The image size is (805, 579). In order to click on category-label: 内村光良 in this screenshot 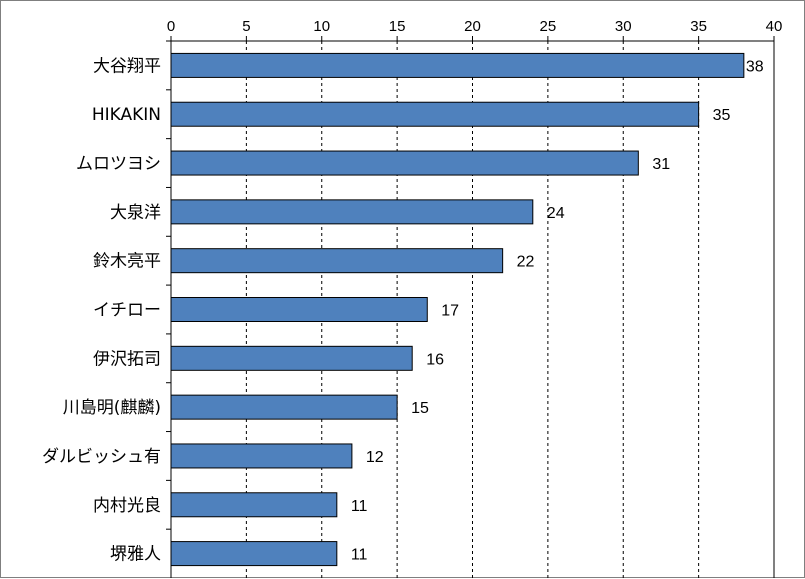, I will do `click(127, 506)`.